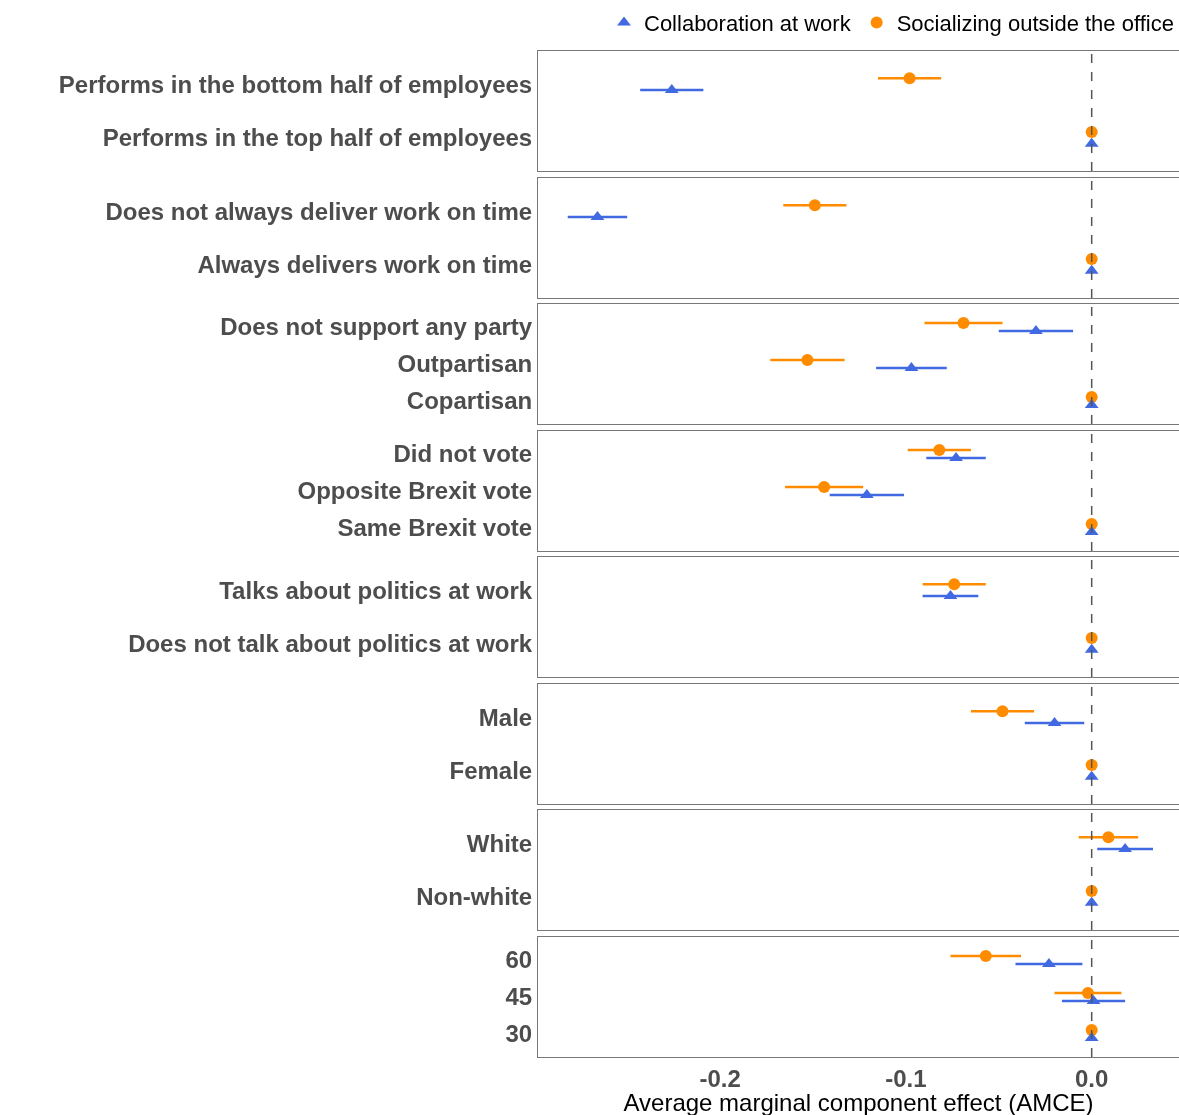 The height and width of the screenshot is (1115, 1179). I want to click on legend-label: Socializing outside the office, so click(1035, 24).